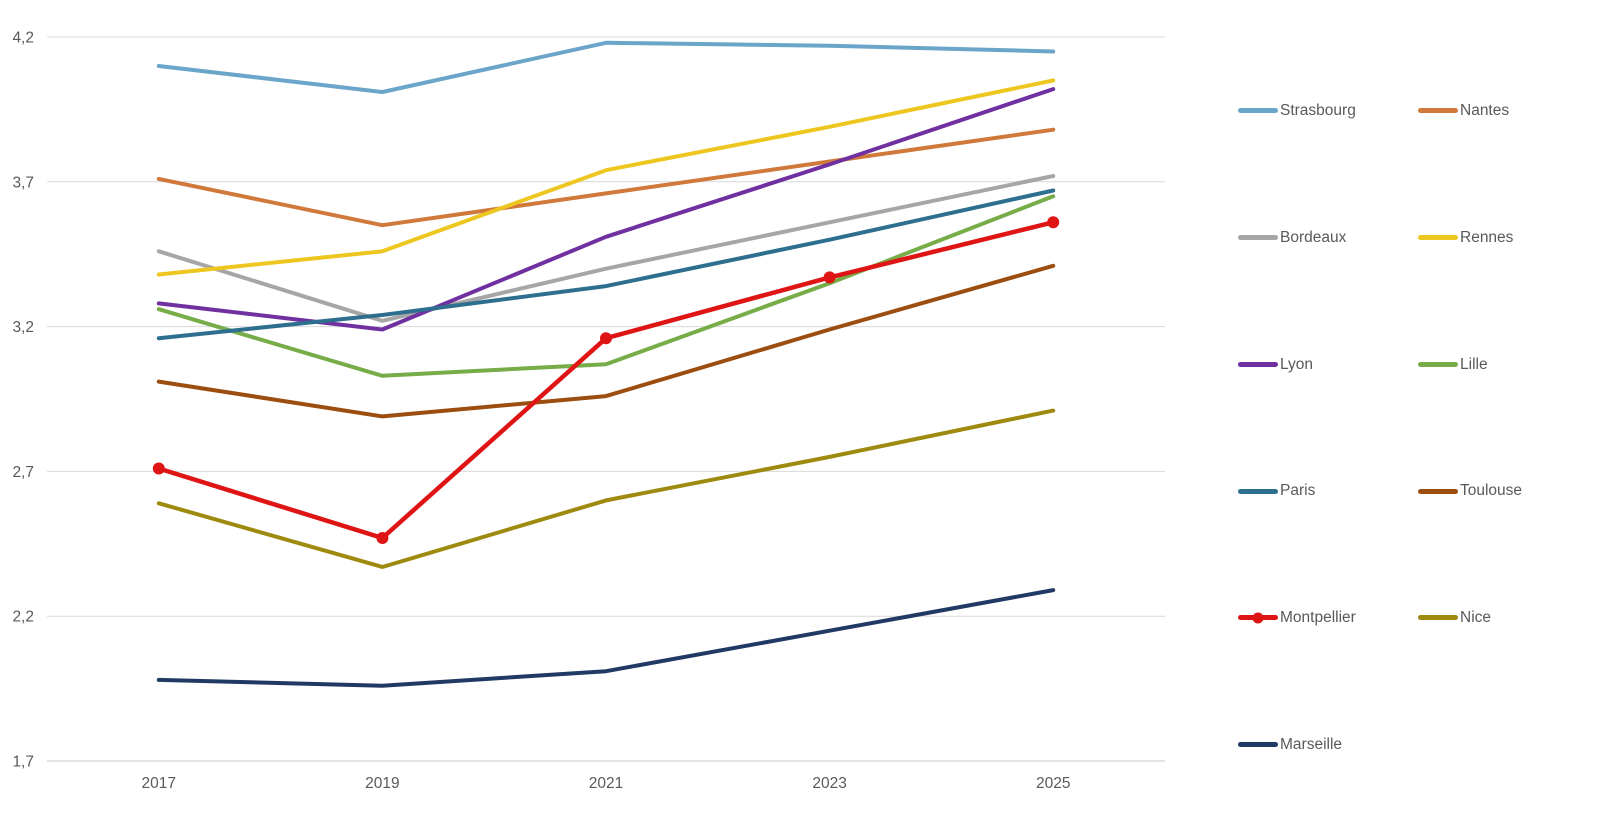  I want to click on series-line-rennes, so click(606, 177).